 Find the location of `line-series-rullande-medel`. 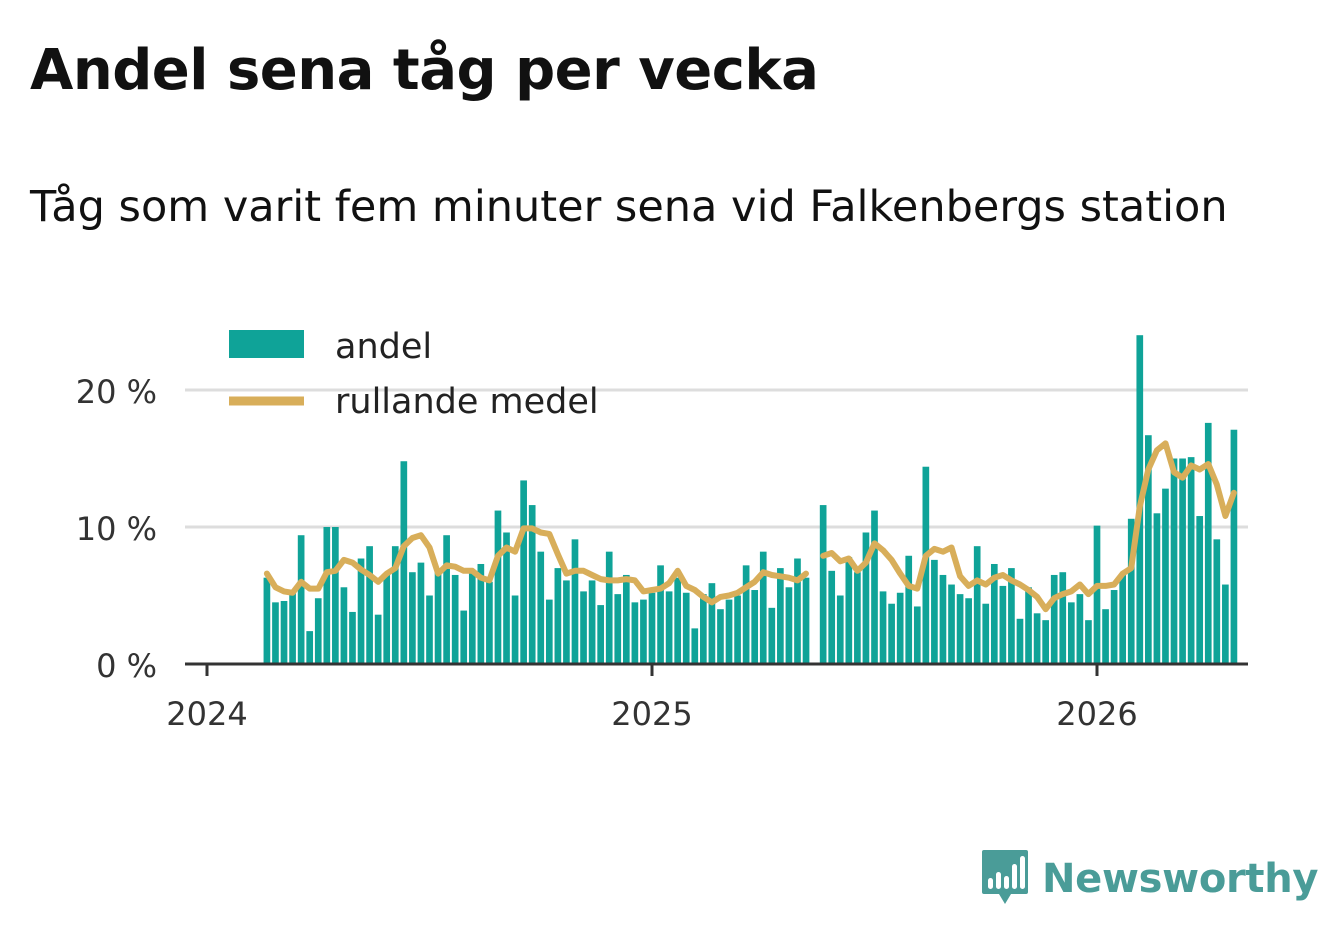

line-series-rullande-medel is located at coordinates (750, 526).